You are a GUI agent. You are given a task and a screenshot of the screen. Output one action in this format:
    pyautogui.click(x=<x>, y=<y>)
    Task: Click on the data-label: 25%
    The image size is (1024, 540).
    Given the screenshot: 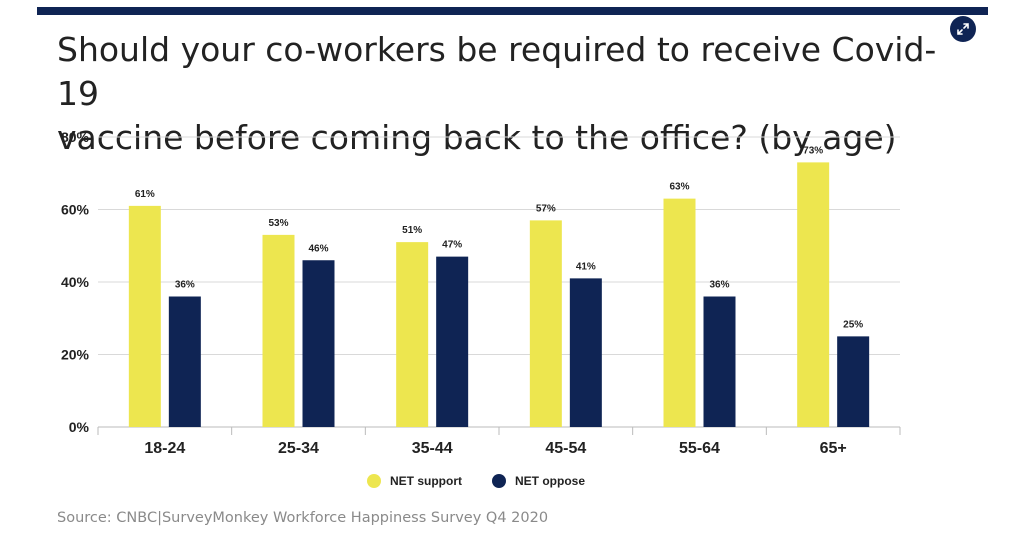 What is the action you would take?
    pyautogui.click(x=853, y=324)
    